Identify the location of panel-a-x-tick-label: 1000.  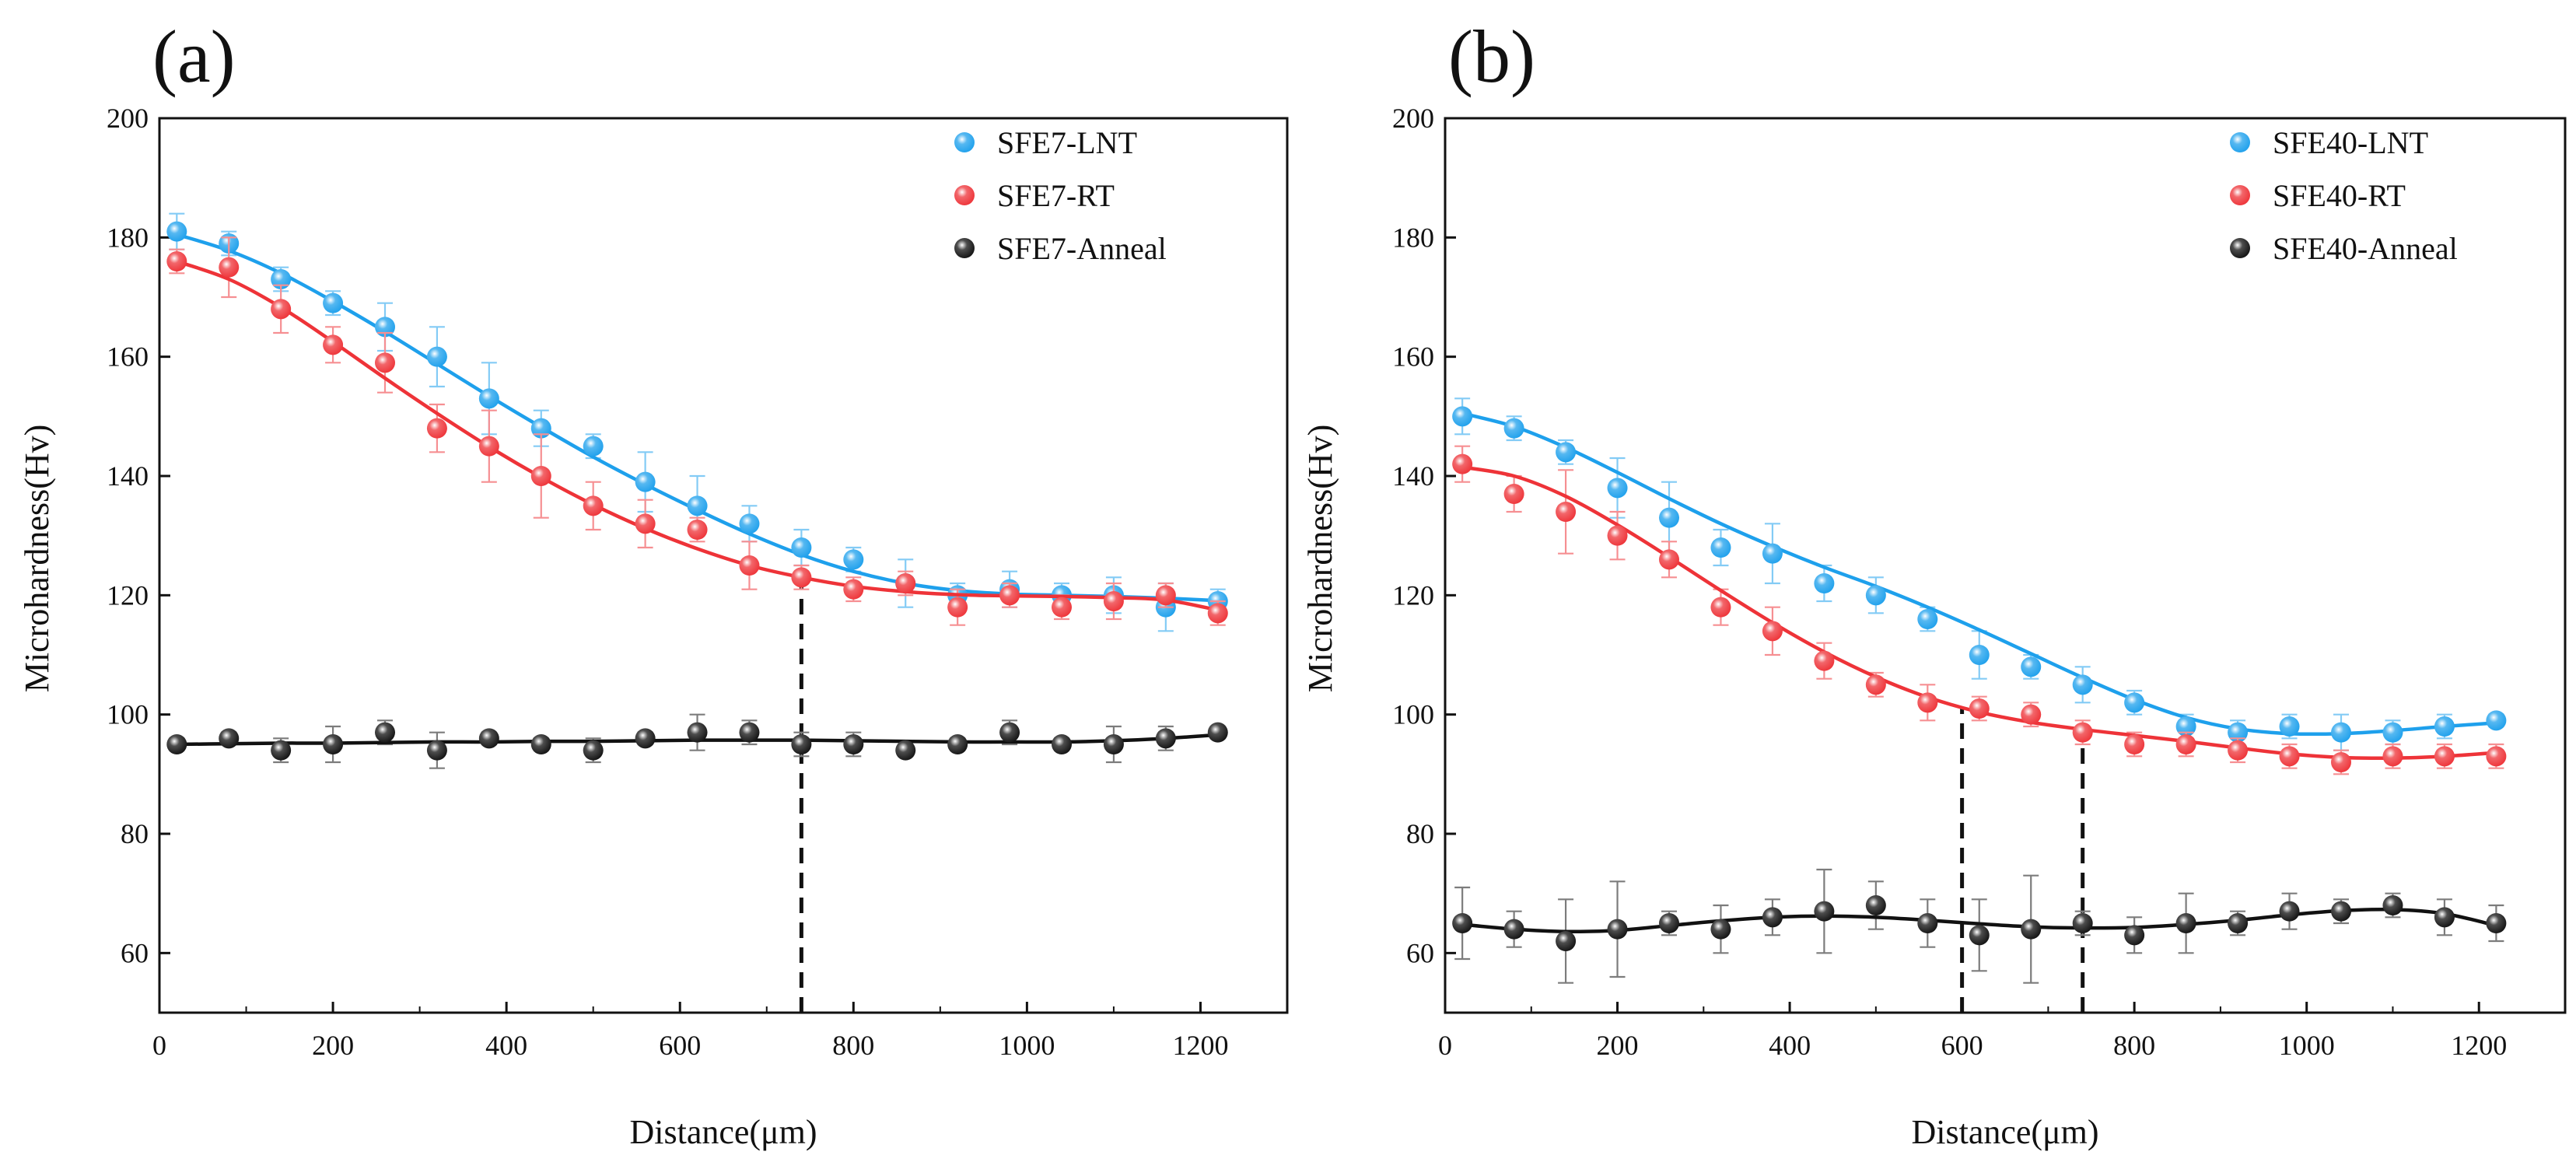
(1027, 1045).